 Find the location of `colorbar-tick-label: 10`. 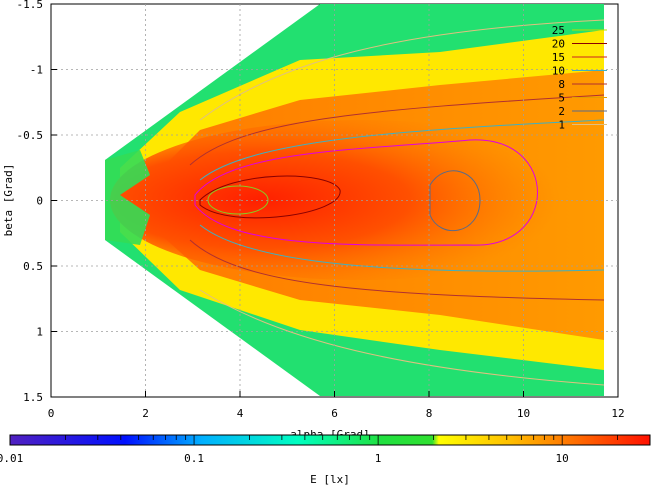

colorbar-tick-label: 10 is located at coordinates (562, 458).